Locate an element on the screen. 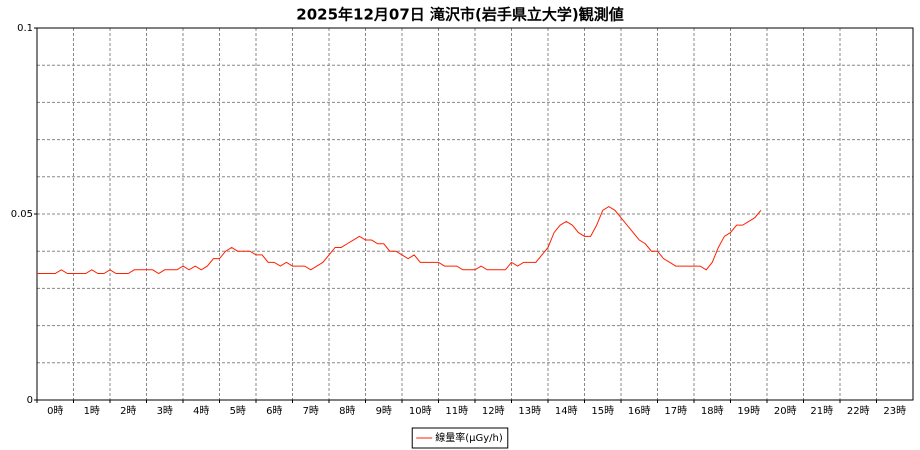 This screenshot has width=920, height=450. x-tick-label: 9時 is located at coordinates (384, 411).